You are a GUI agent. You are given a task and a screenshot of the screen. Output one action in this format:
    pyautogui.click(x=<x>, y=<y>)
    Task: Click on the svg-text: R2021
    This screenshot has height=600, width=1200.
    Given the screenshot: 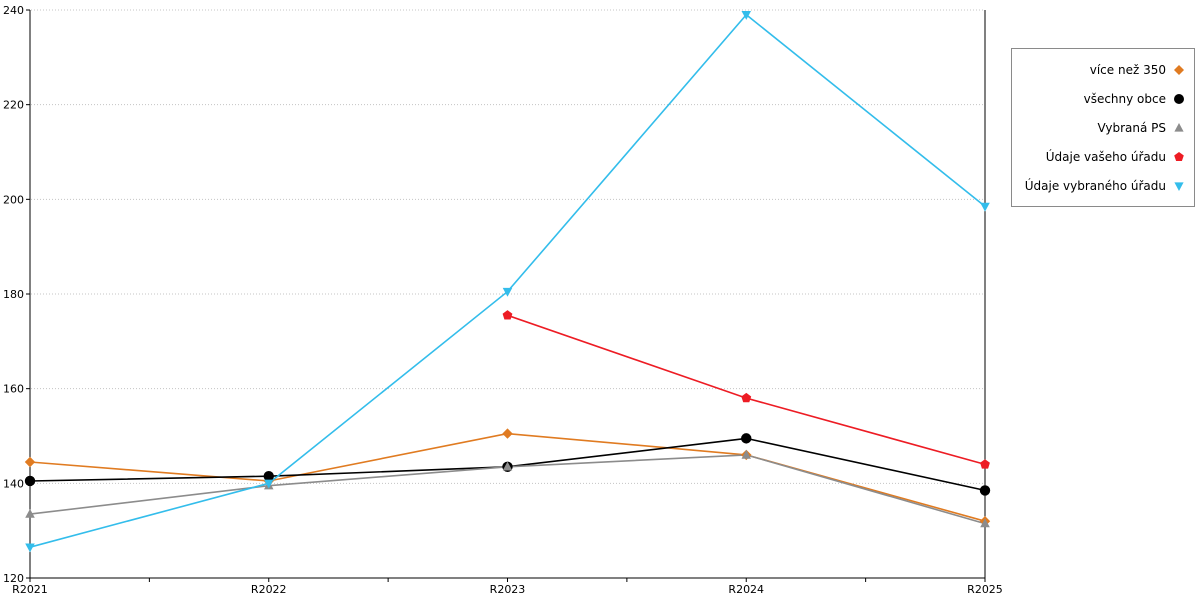 What is the action you would take?
    pyautogui.click(x=30, y=589)
    